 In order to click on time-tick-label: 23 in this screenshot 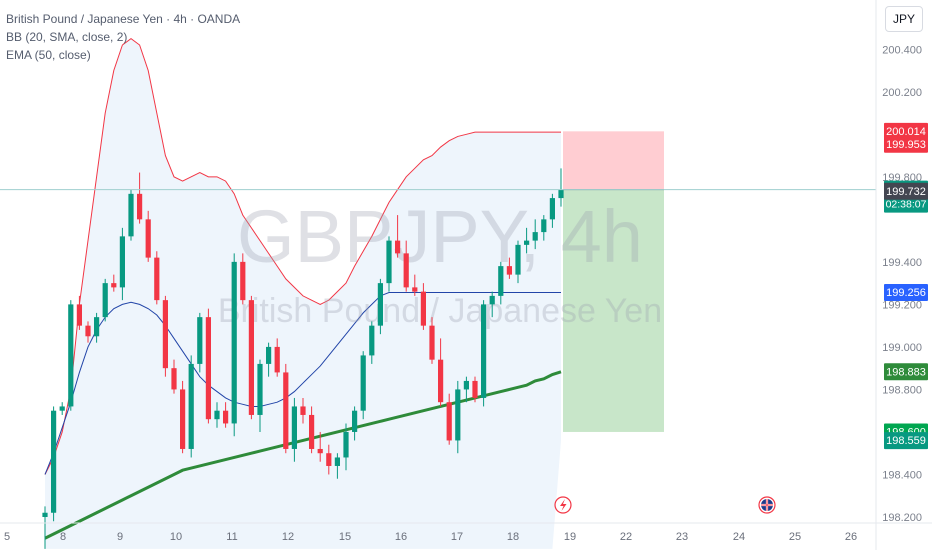, I will do `click(682, 537)`.